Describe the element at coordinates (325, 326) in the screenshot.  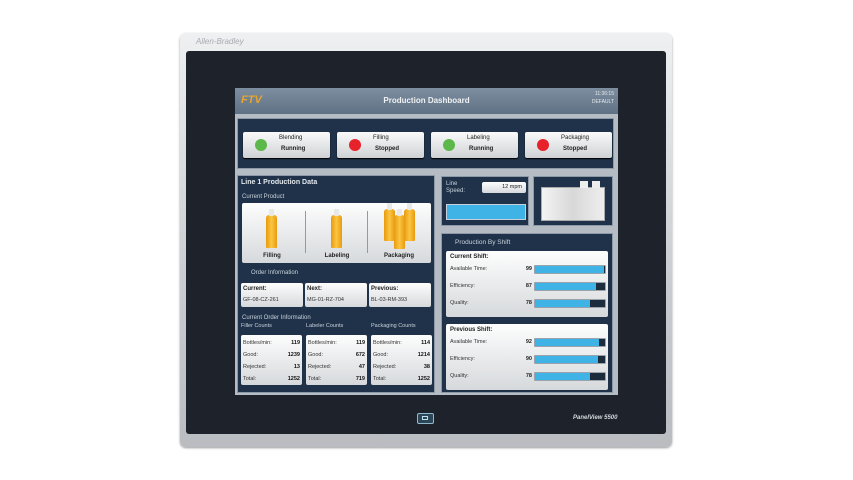
I see `counts-title: Labeler Counts` at that location.